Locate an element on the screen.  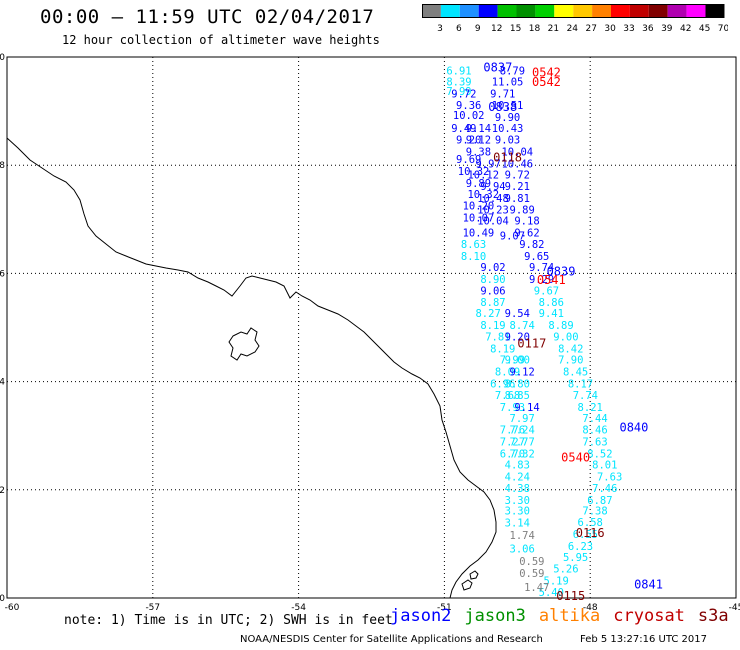
track-time-label: 0838 is located at coordinates (502, 107).